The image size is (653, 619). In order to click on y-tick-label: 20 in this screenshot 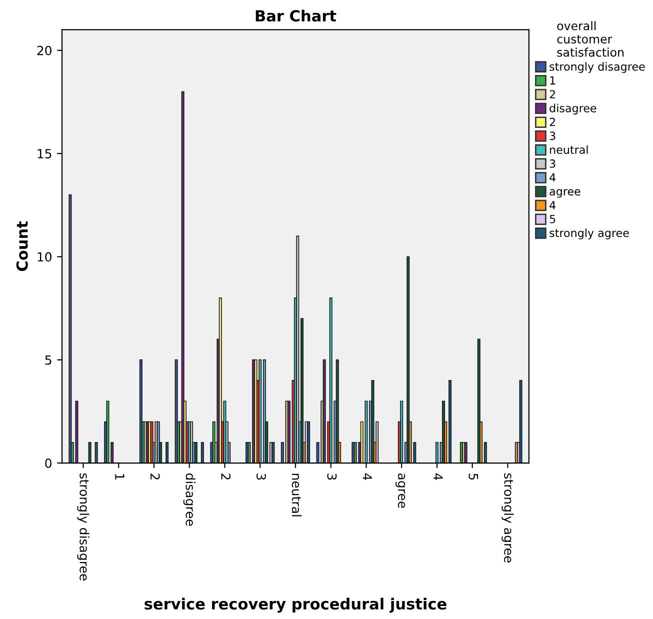, I will do `click(44, 51)`.